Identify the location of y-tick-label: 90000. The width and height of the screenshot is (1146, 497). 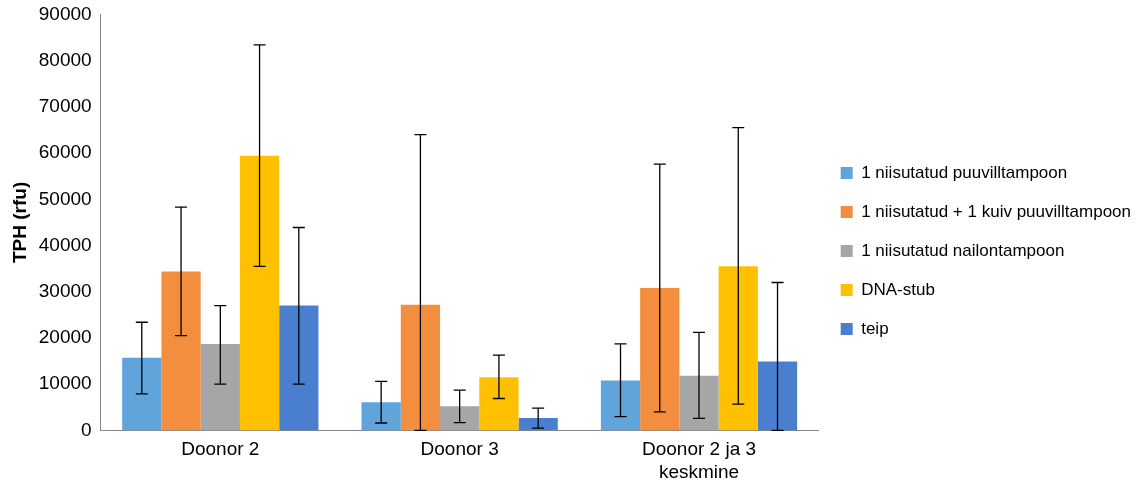
(65, 13).